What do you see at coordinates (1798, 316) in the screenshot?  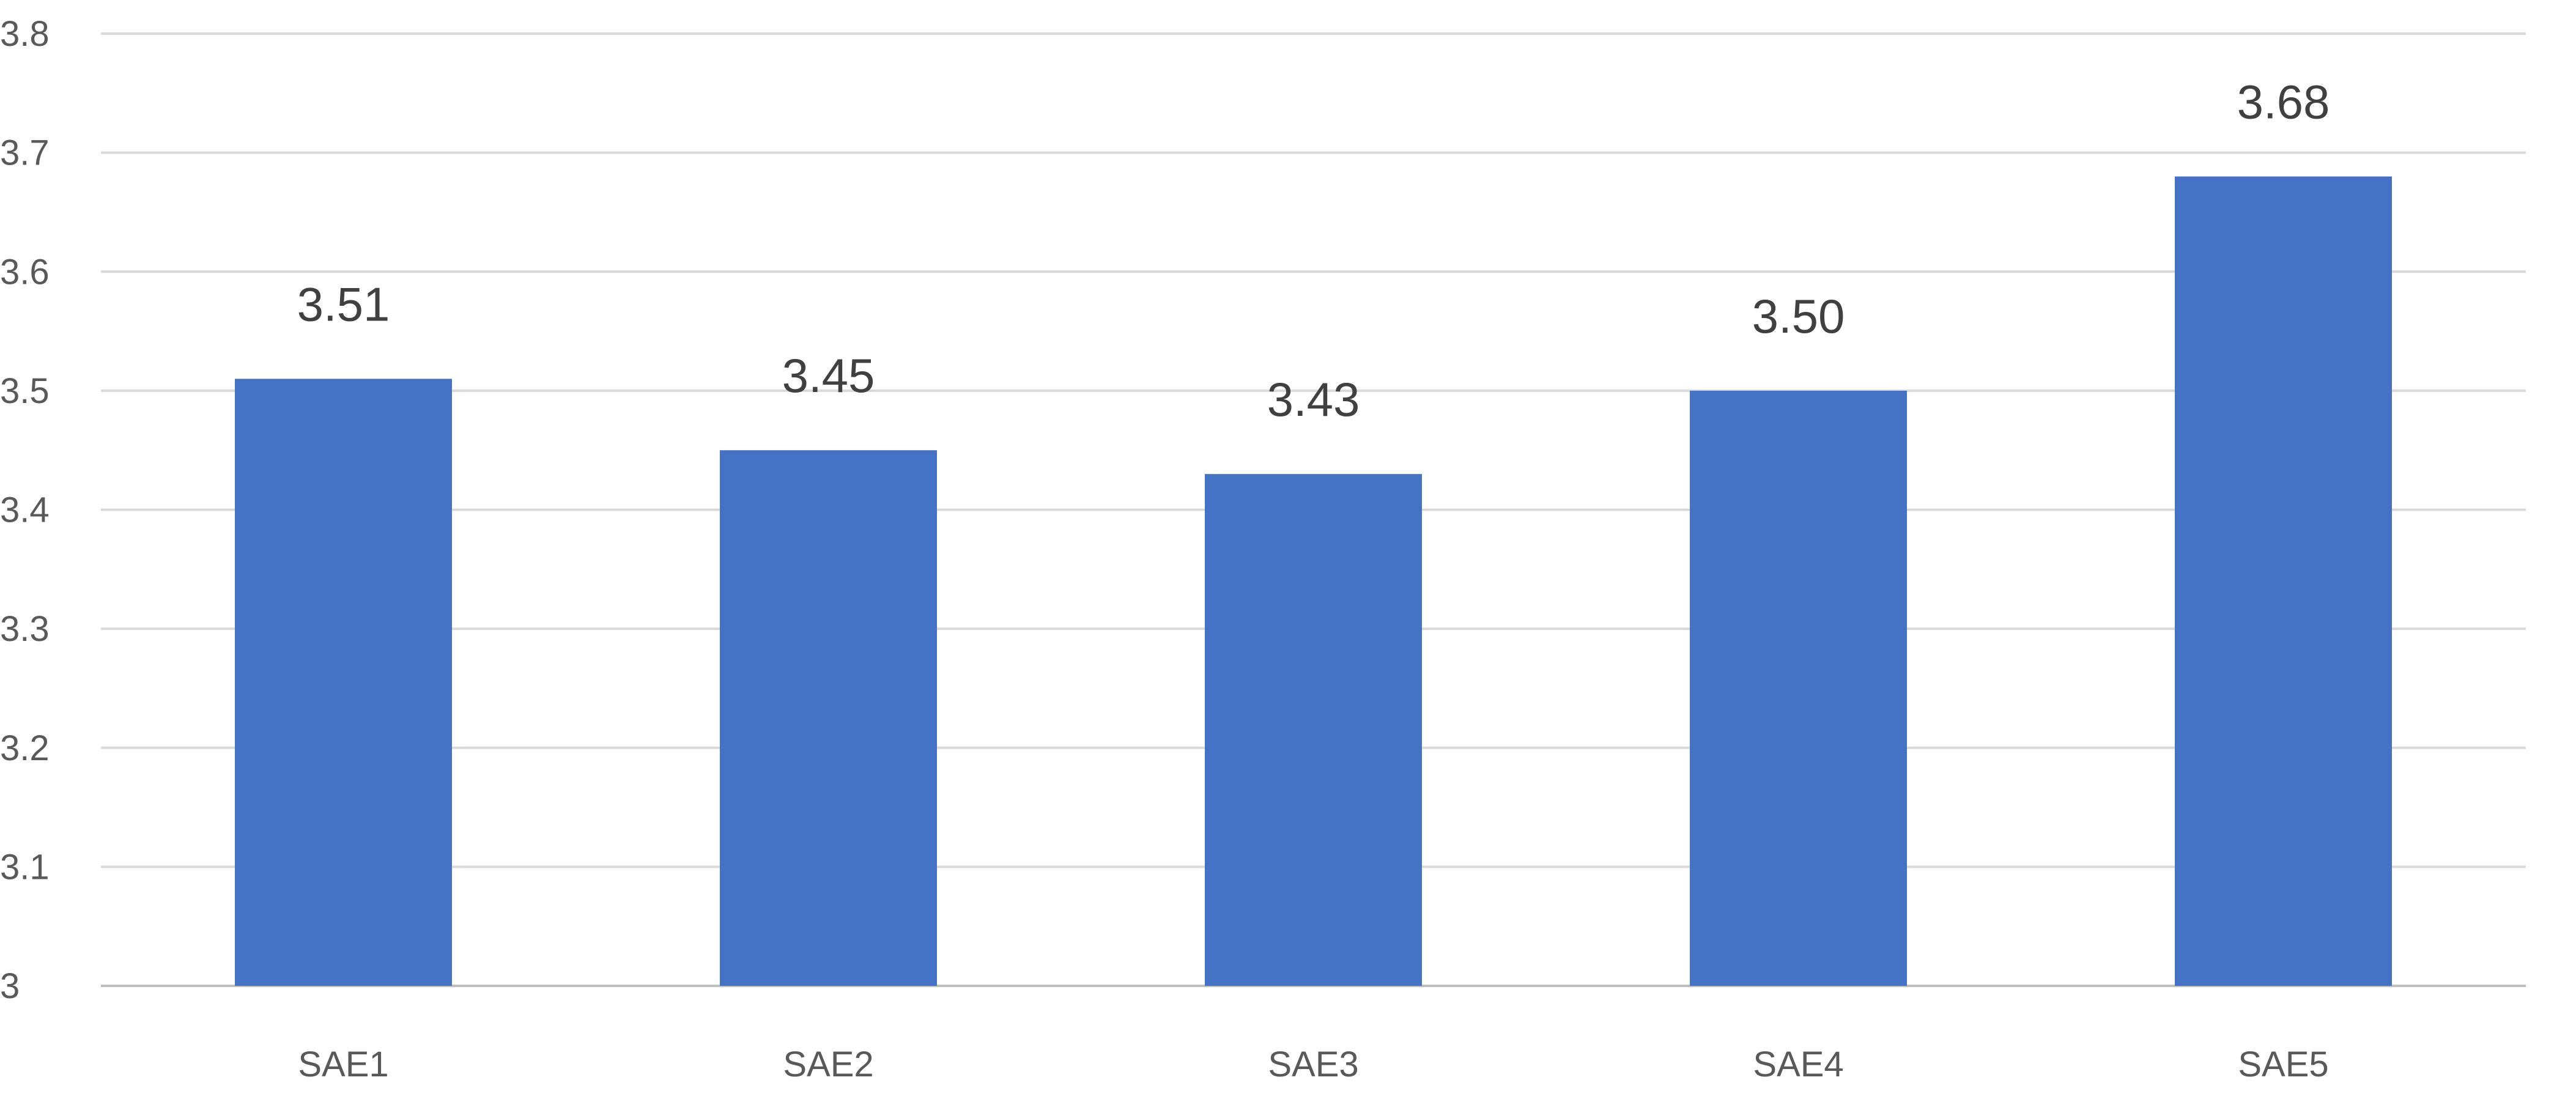 I see `data-label: 3.50` at bounding box center [1798, 316].